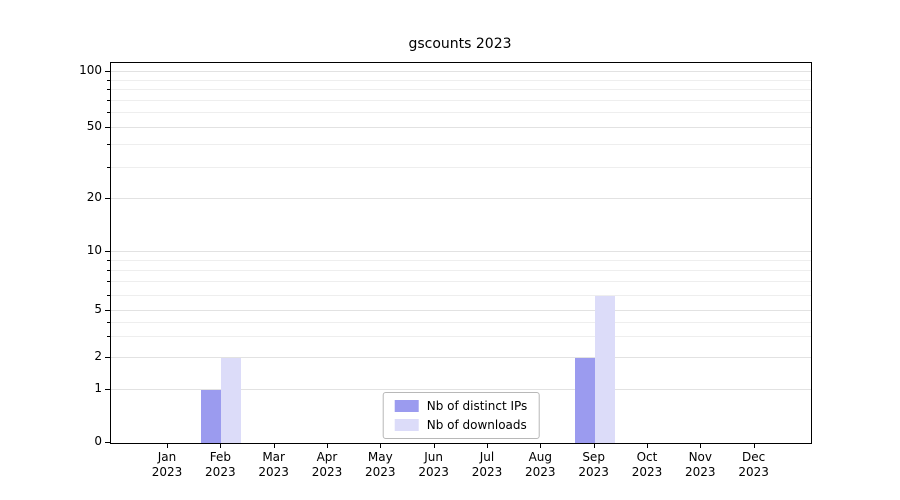  Describe the element at coordinates (94, 249) in the screenshot. I see `y-tick-label: 10` at that location.